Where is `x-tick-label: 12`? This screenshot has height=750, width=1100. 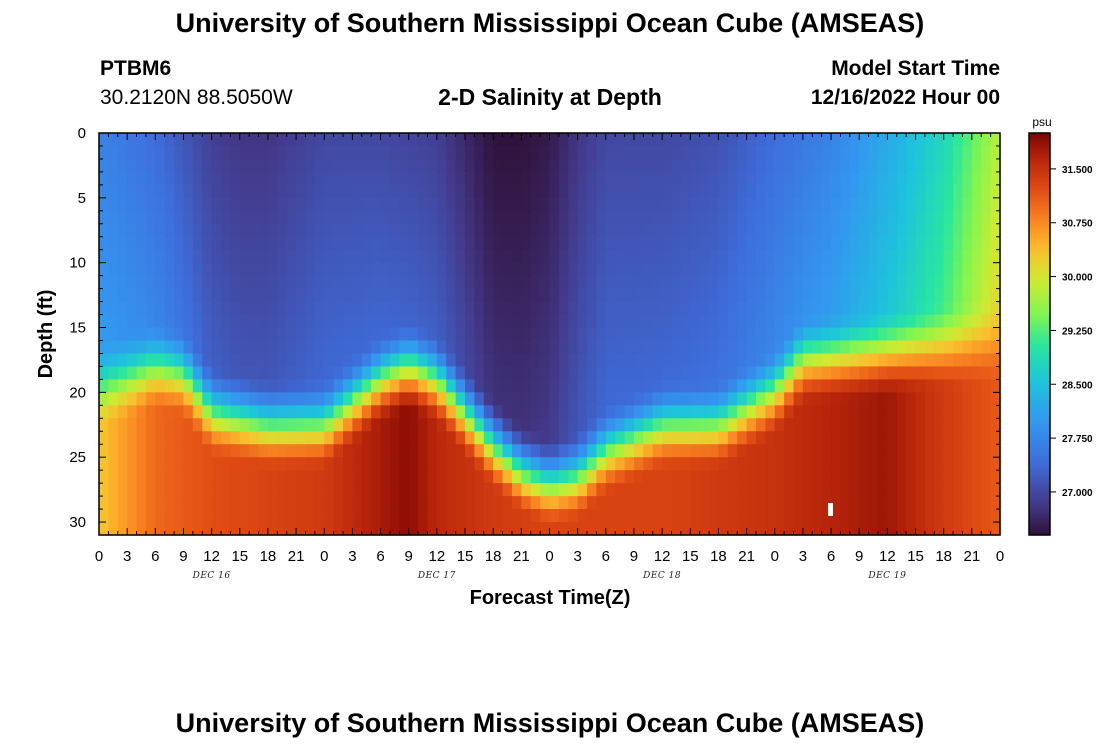
x-tick-label: 12 is located at coordinates (437, 556).